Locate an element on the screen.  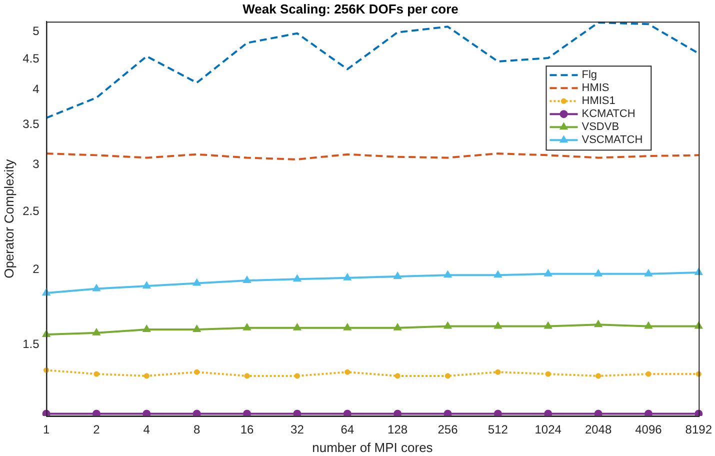
y-tick-label: 5 is located at coordinates (36, 31).